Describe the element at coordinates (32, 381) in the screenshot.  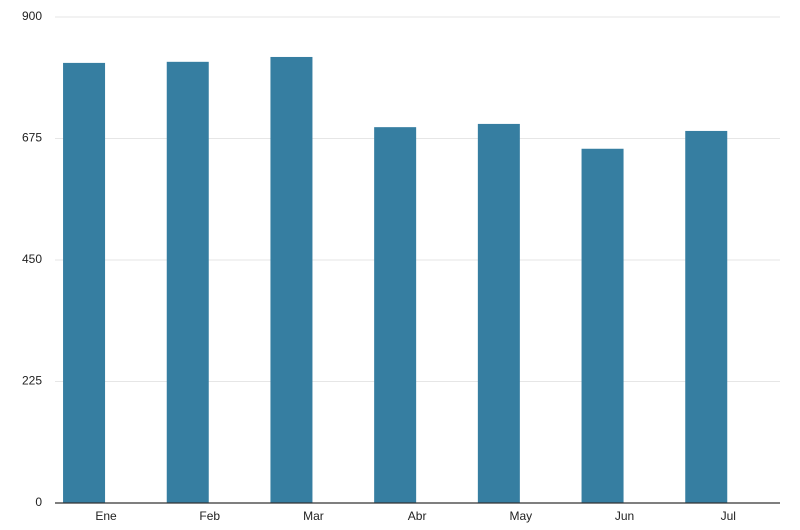
I see `y-tick-label: 225` at that location.